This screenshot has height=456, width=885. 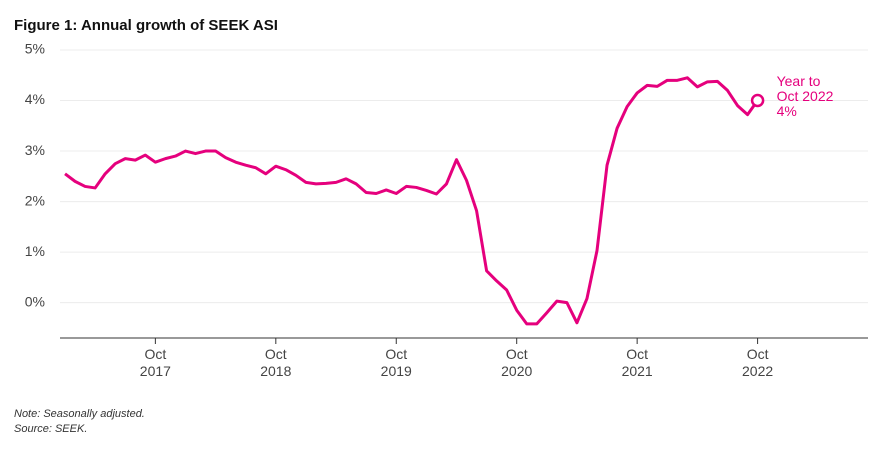 I want to click on x-tick-label: Oct 2022, so click(x=758, y=362).